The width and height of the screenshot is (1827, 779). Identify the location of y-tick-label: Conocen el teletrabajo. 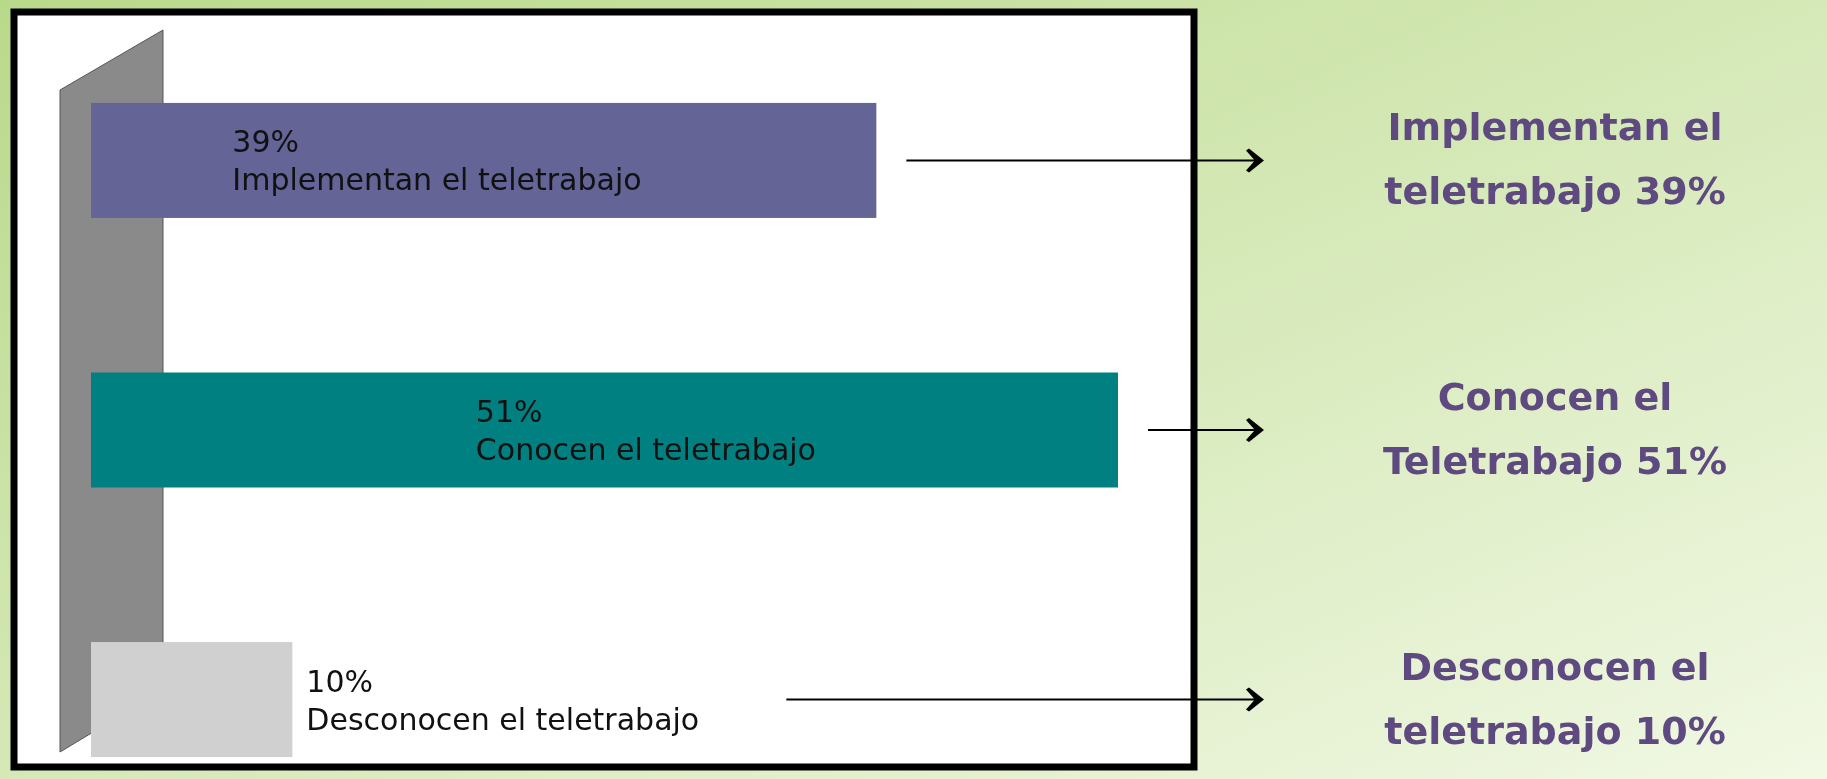
(645, 449).